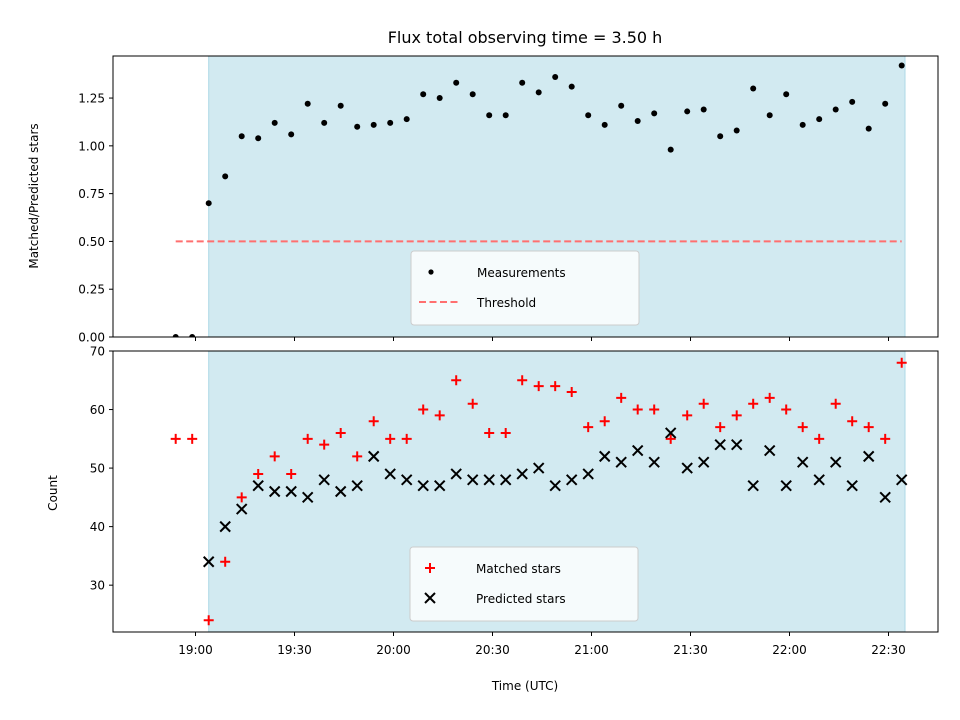 The image size is (960, 720). I want to click on y-tick-label: 30, so click(97, 586).